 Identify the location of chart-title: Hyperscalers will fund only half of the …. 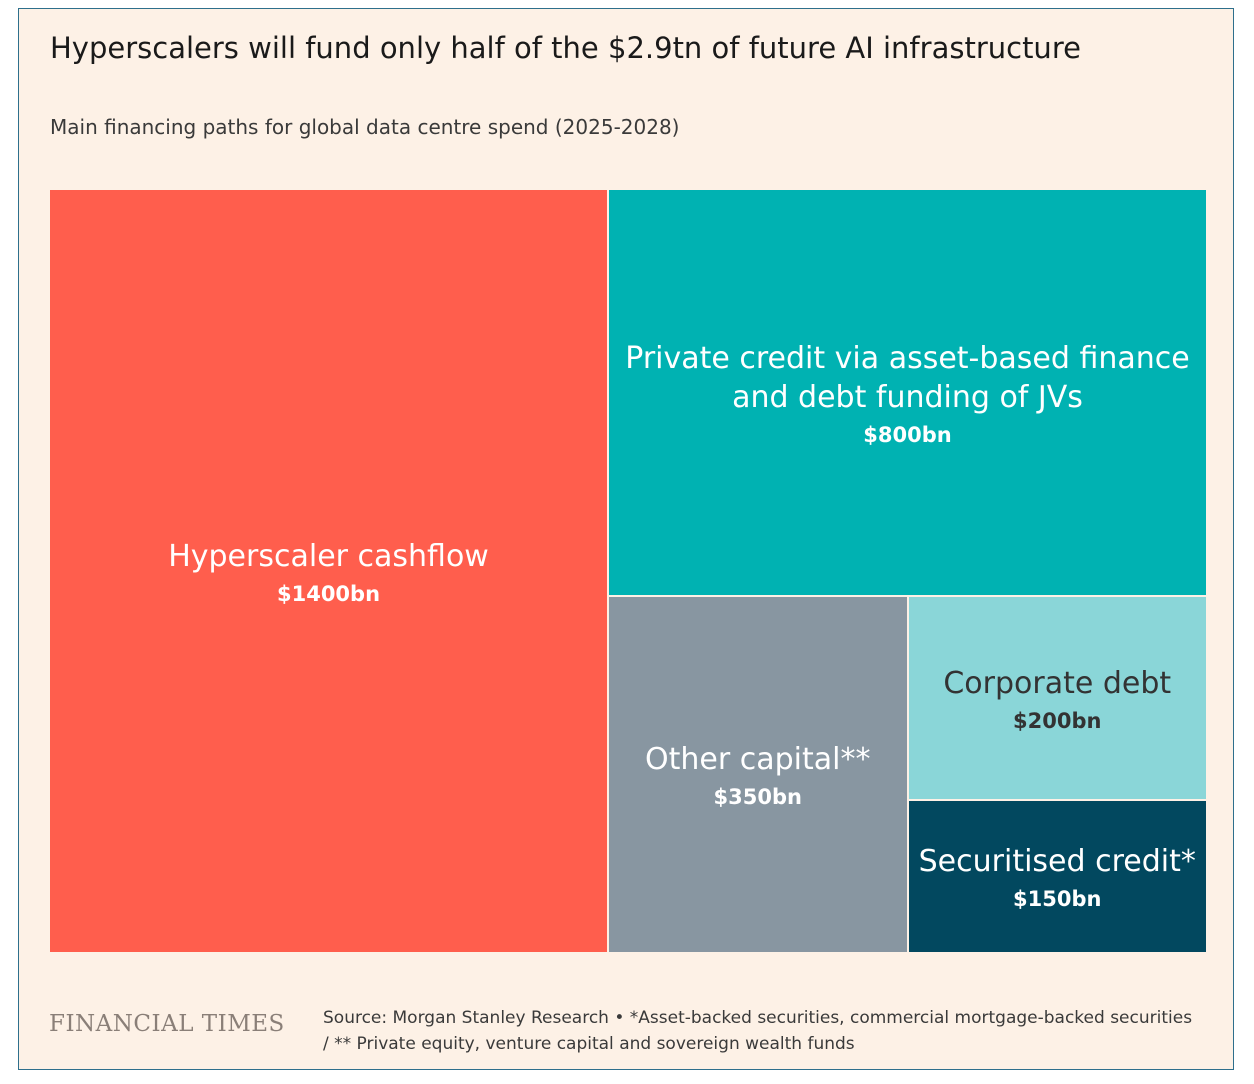
(565, 48).